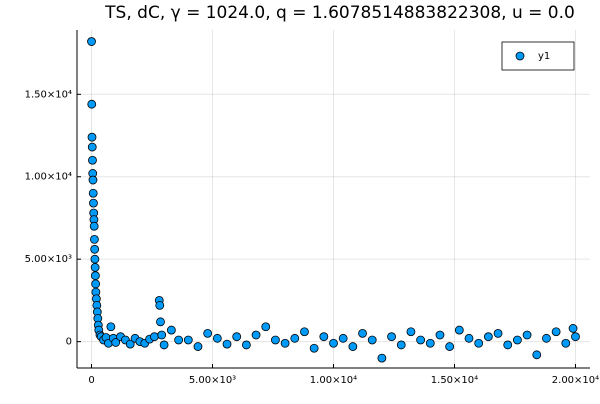  Describe the element at coordinates (48, 259) in the screenshot. I see `y-tick-label: 5.00×10³` at that location.